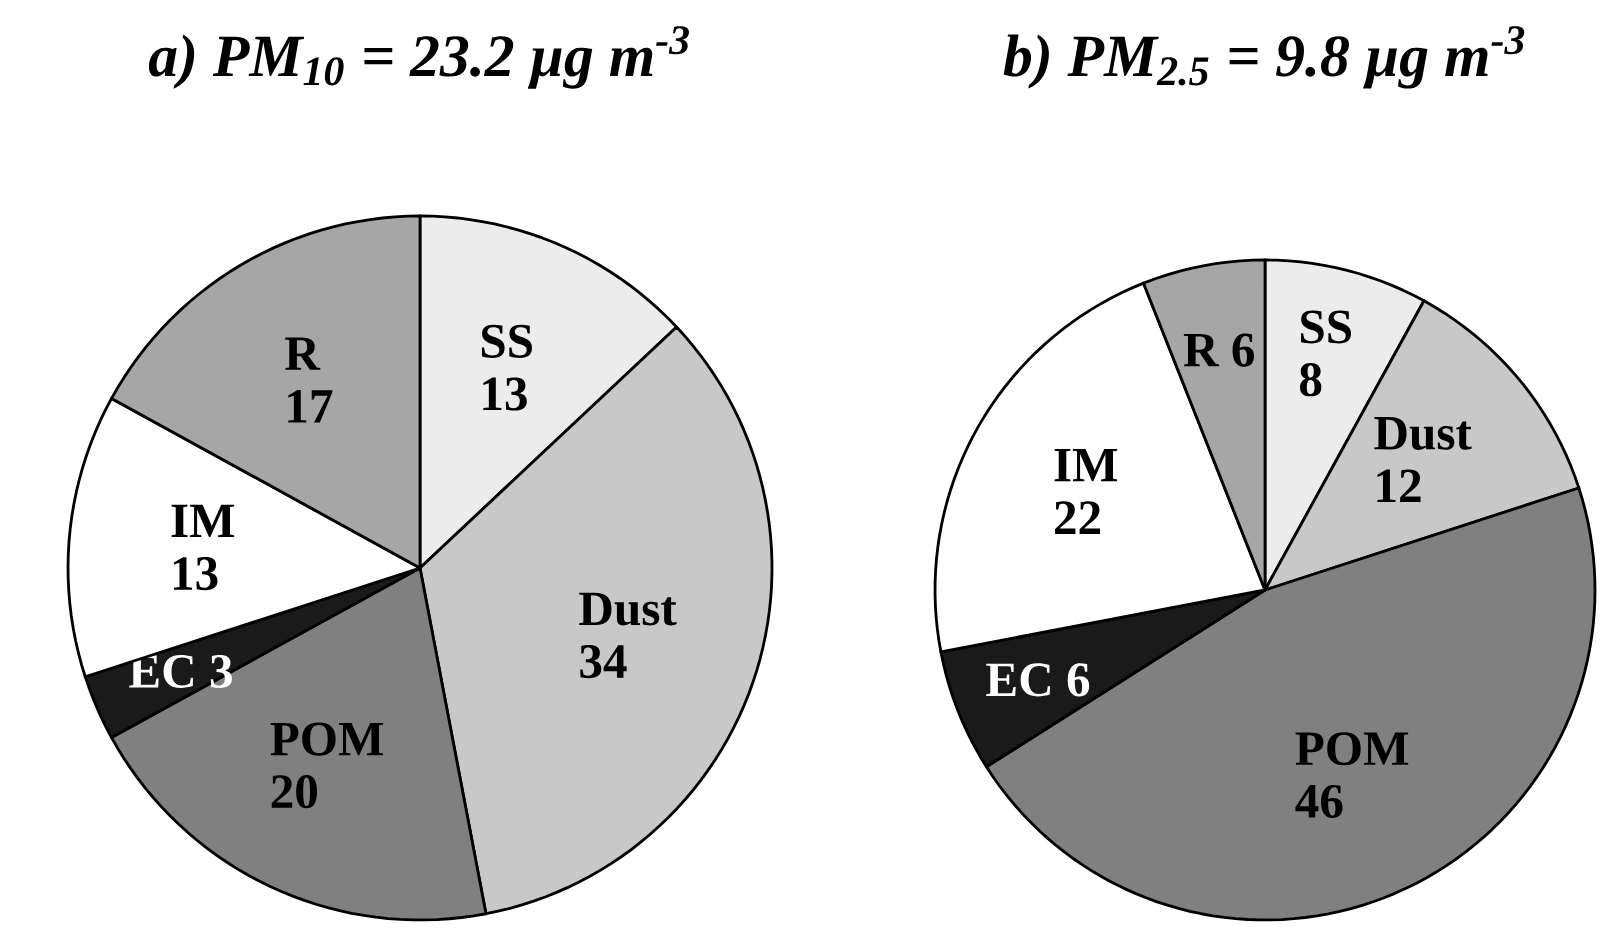  What do you see at coordinates (418, 57) in the screenshot?
I see `chart-title: a) PM$_{10}$ = 23.2 µg m$^{-3}$` at bounding box center [418, 57].